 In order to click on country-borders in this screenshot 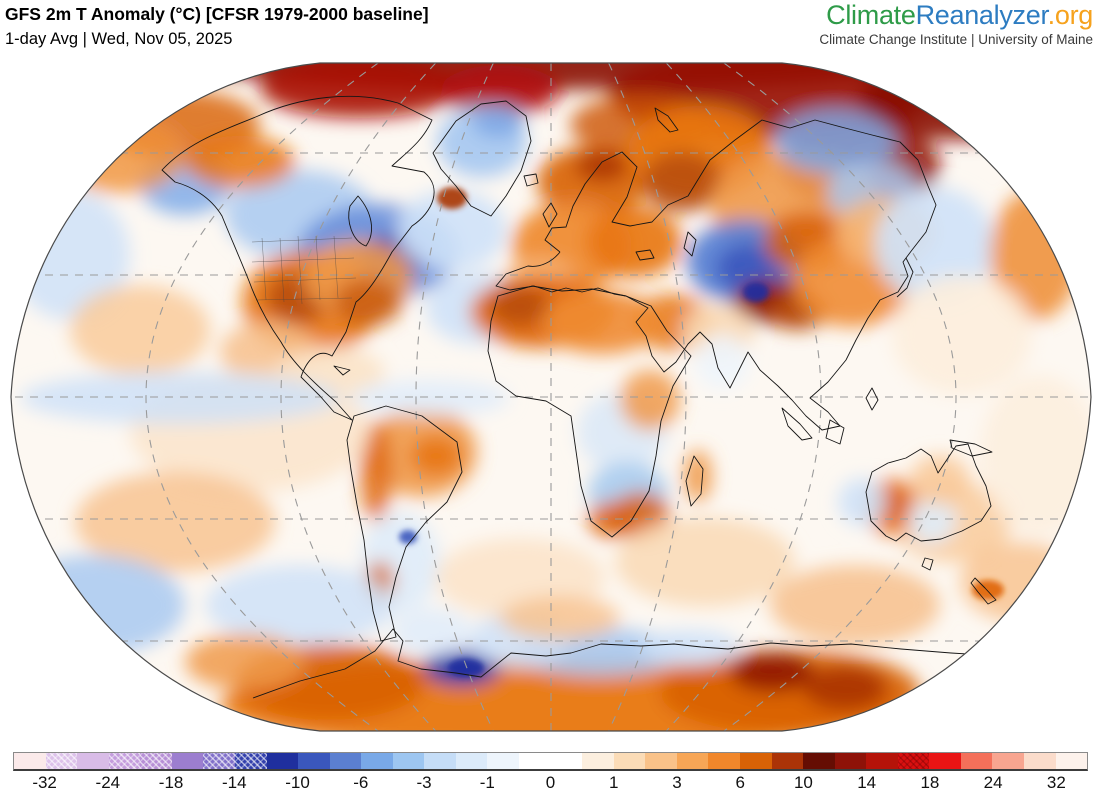, I will do `click(304, 270)`.